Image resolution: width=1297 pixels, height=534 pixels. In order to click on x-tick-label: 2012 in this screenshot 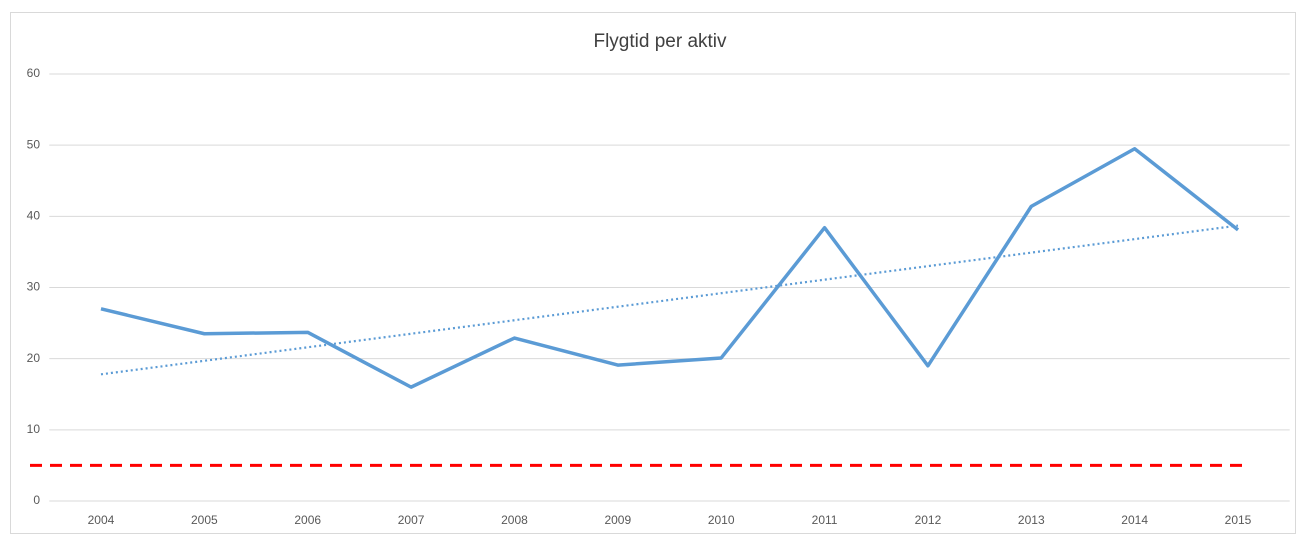, I will do `click(928, 520)`.